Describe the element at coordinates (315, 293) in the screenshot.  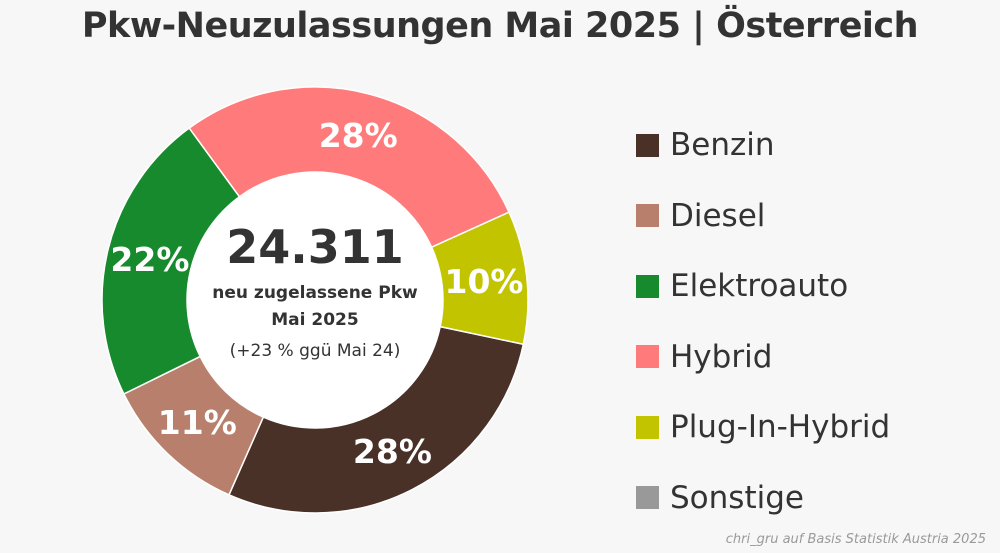
I see `center-subtitle: neu zugelassene Pkw` at that location.